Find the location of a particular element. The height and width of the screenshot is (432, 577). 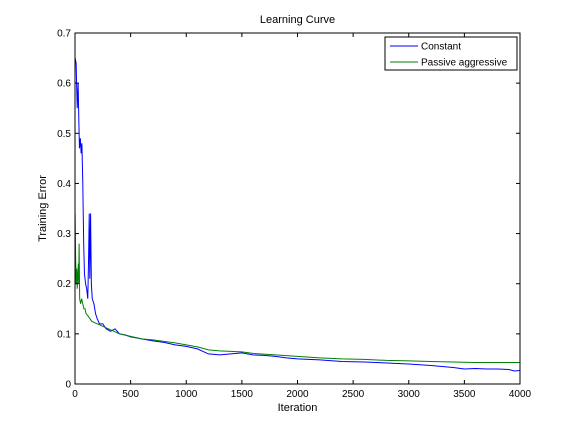

x-tick-label: 0 is located at coordinates (75, 394).